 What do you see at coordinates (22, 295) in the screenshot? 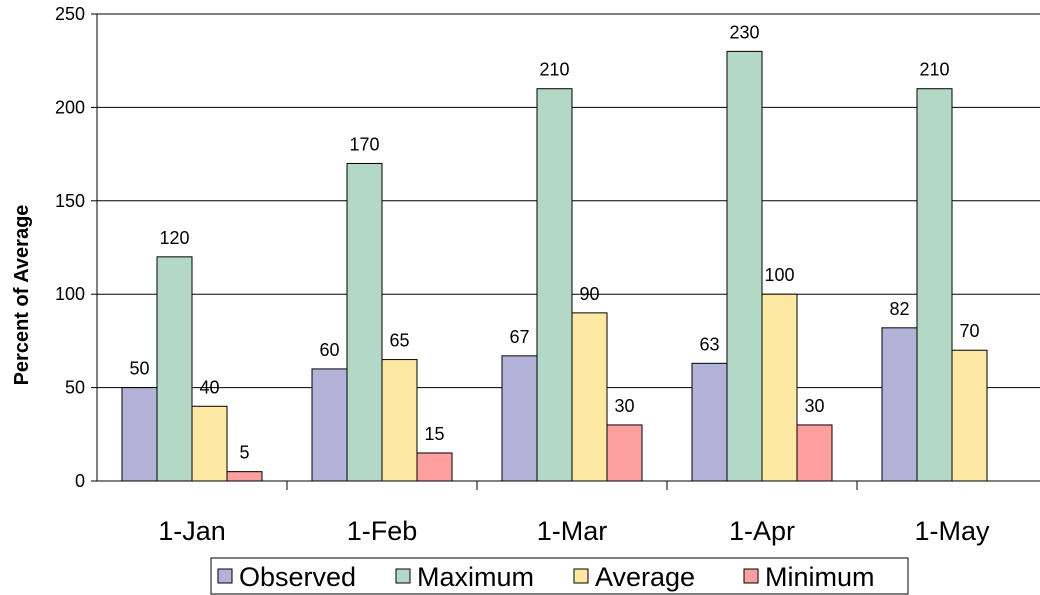
I see `y-axis-label: Percent of Average` at bounding box center [22, 295].